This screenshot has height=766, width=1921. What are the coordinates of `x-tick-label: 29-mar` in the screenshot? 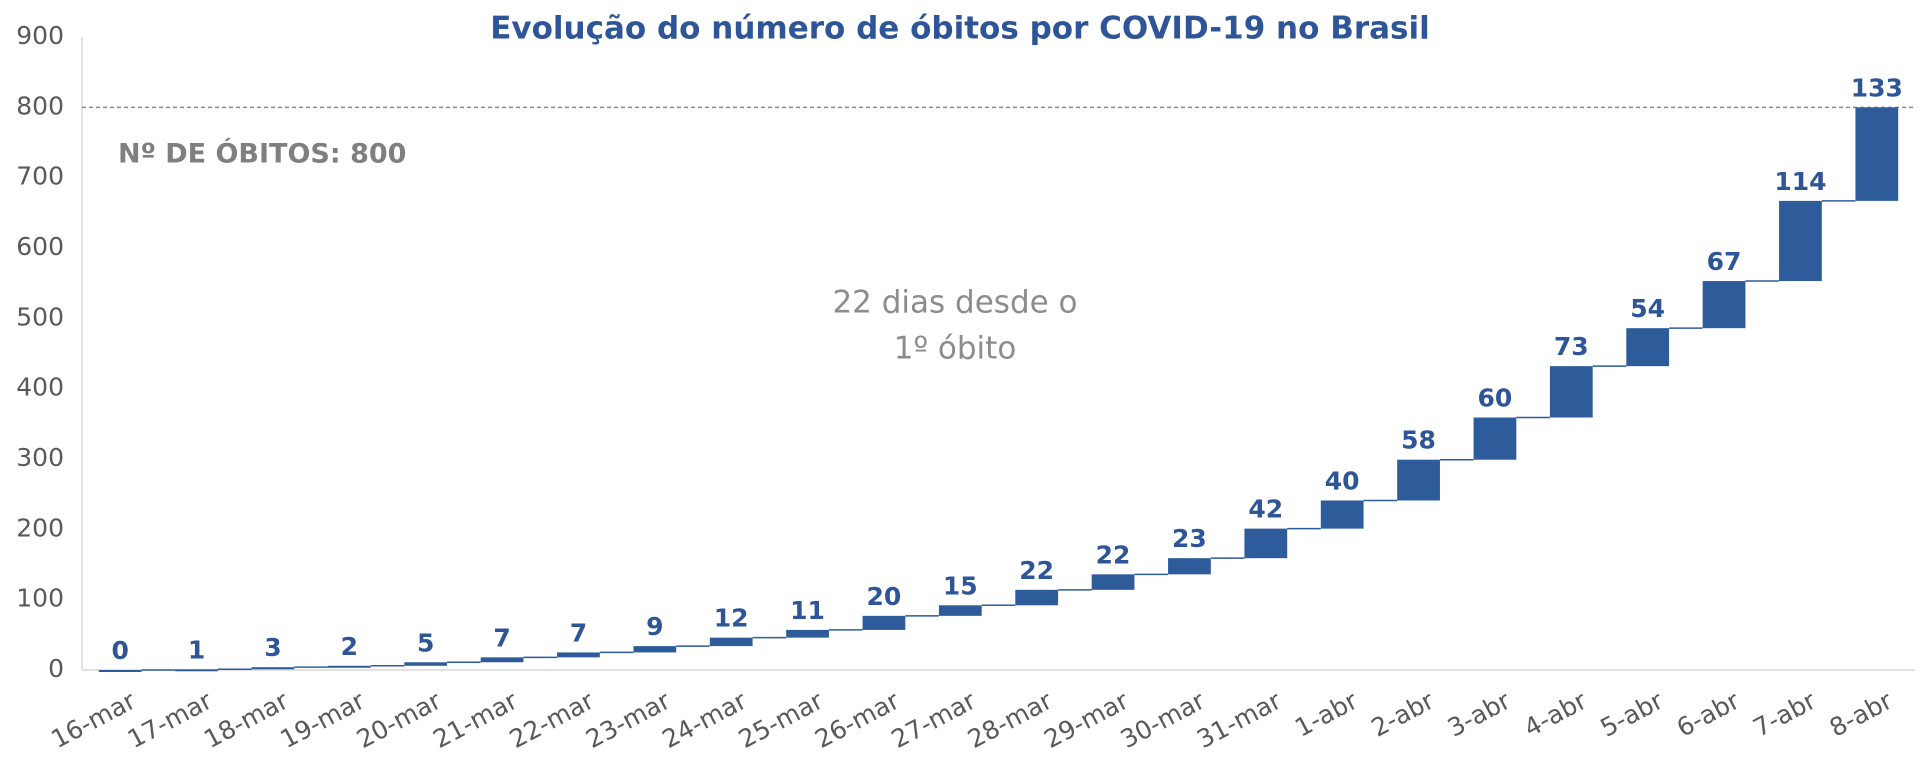 It's located at (1086, 720).